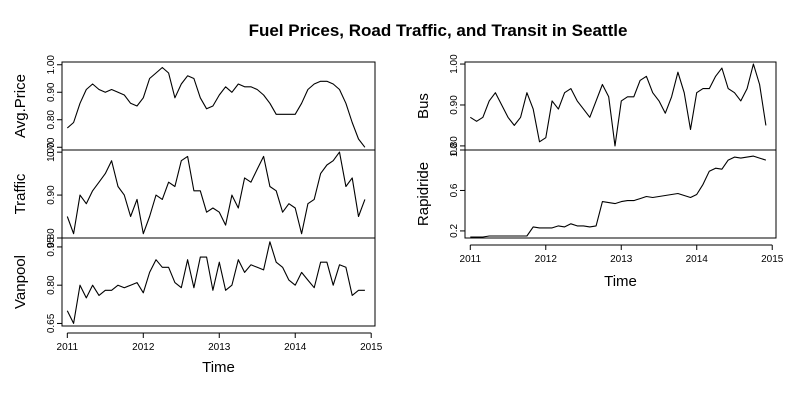 The image size is (800, 400). Describe the element at coordinates (471, 259) in the screenshot. I see `x-tick-label-right: 2011` at that location.